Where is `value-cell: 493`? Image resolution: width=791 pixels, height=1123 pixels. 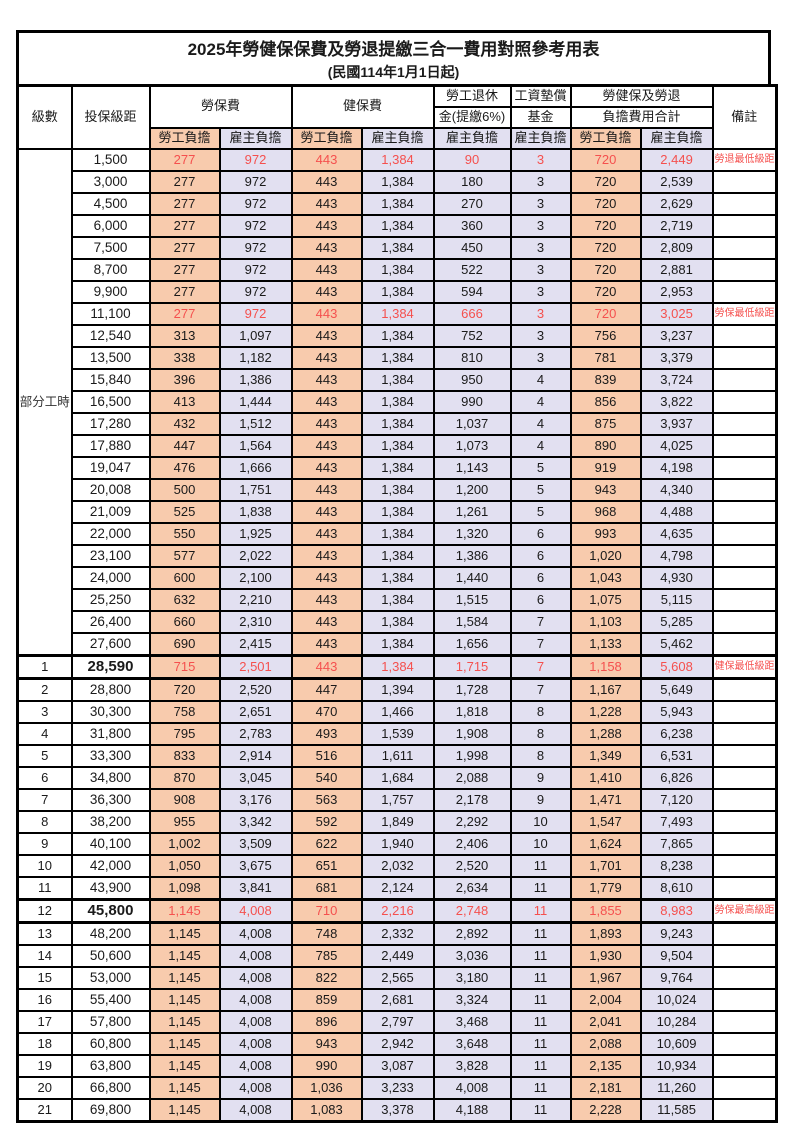
value-cell: 493 is located at coordinates (326, 733).